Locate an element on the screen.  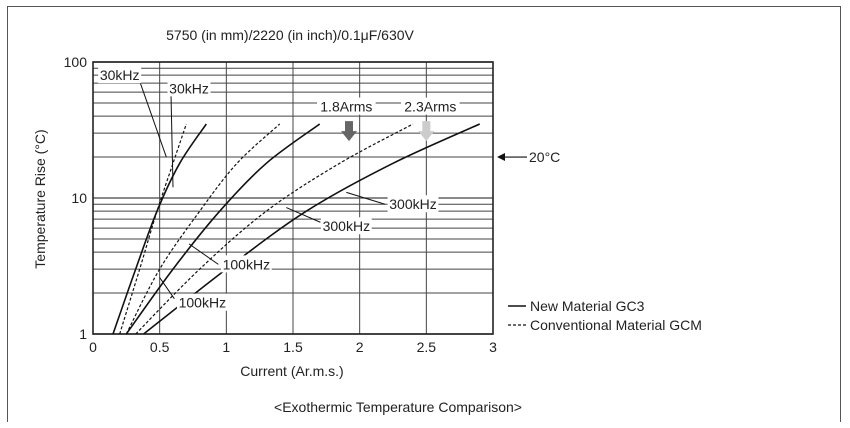
x-tick-label: 1.5 is located at coordinates (293, 347).